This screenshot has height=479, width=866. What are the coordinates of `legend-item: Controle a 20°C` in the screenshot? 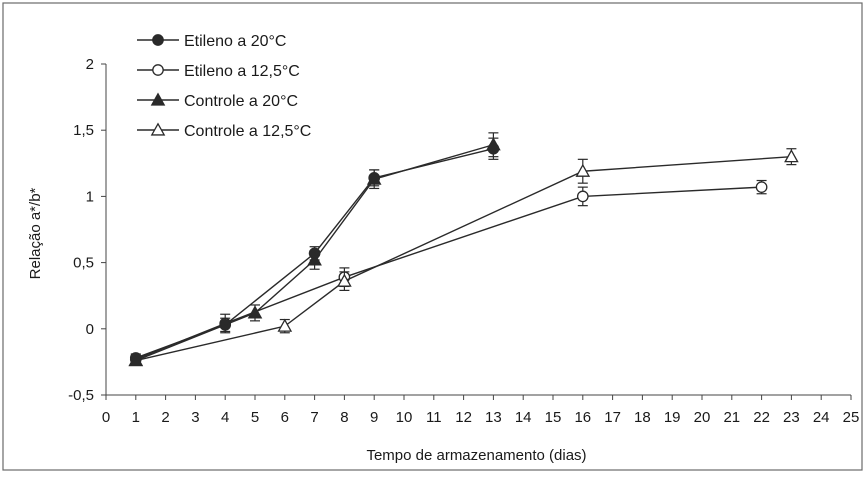 It's located at (217, 101).